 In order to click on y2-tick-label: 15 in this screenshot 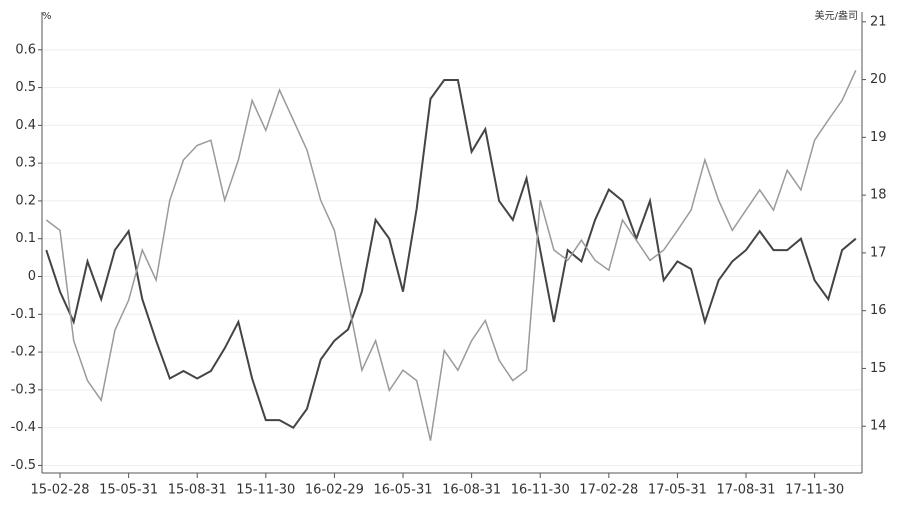, I will do `click(878, 368)`.